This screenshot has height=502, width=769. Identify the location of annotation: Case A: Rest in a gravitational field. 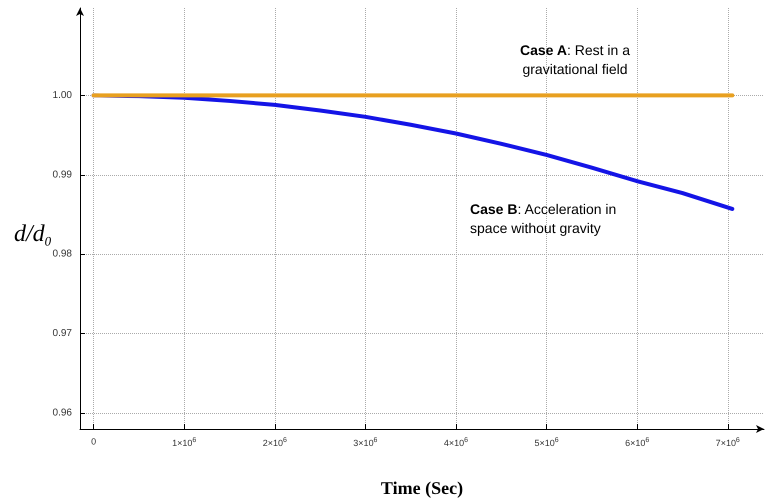
(575, 60).